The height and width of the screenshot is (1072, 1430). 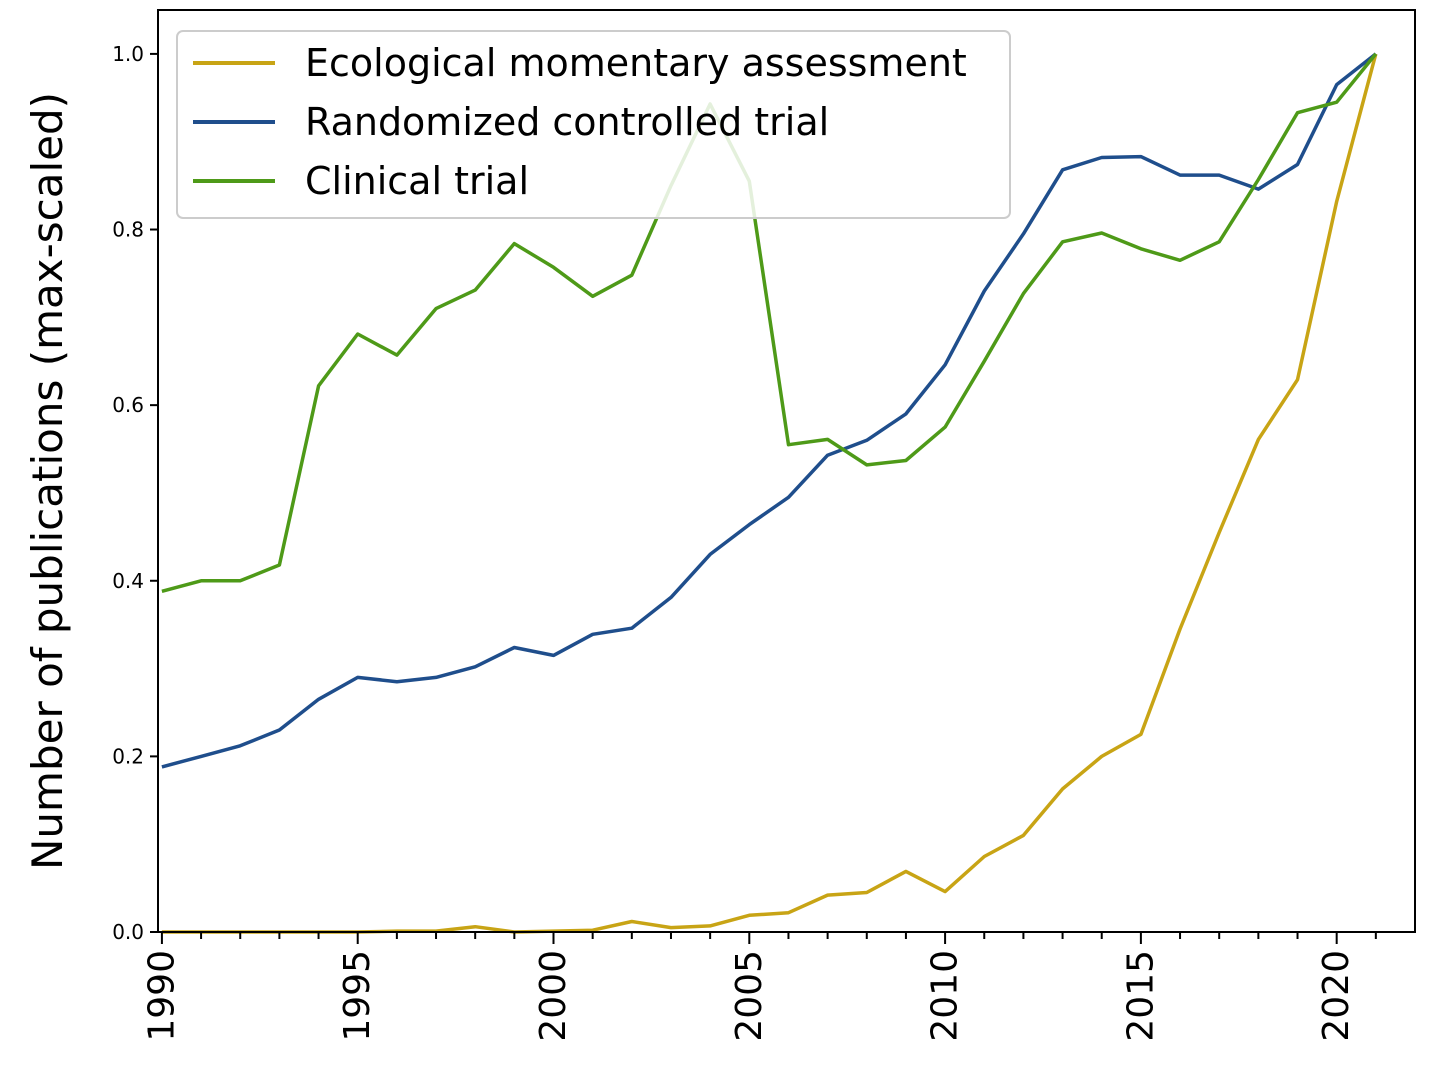 I want to click on x-tick-label: 2020, so click(x=1336, y=996).